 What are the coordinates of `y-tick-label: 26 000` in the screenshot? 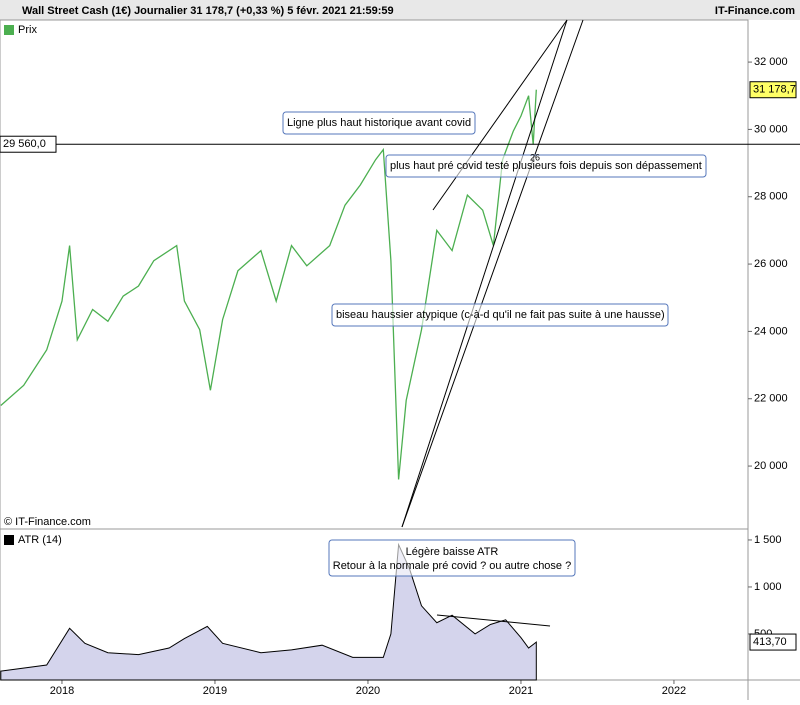 It's located at (771, 264).